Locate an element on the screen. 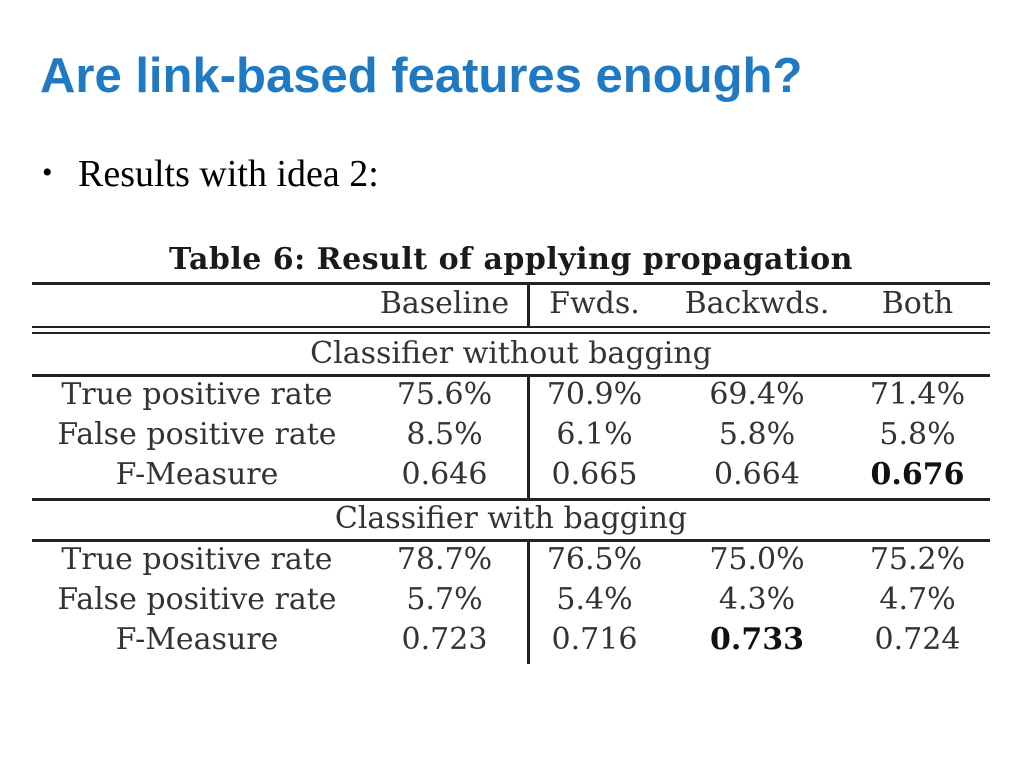 Image resolution: width=1024 pixels, height=768 pixels. table-cell: 78.7% is located at coordinates (444, 559).